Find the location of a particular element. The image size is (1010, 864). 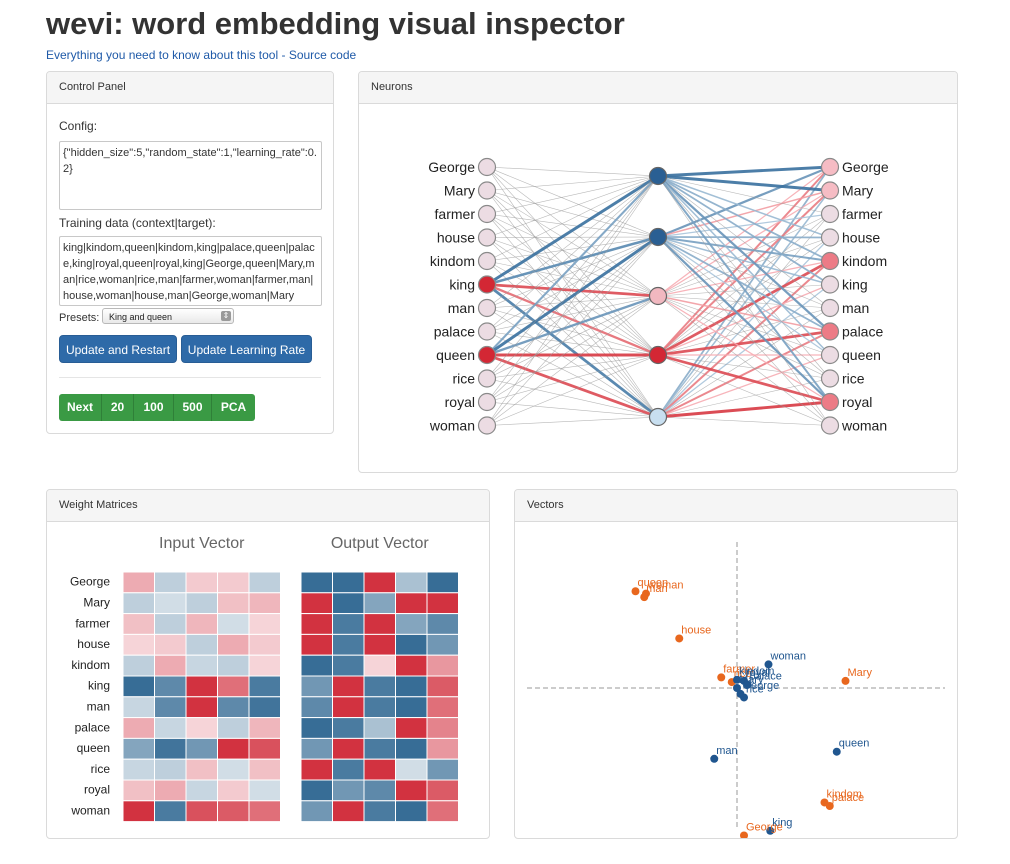

input-neuron-label: king is located at coordinates (462, 285).